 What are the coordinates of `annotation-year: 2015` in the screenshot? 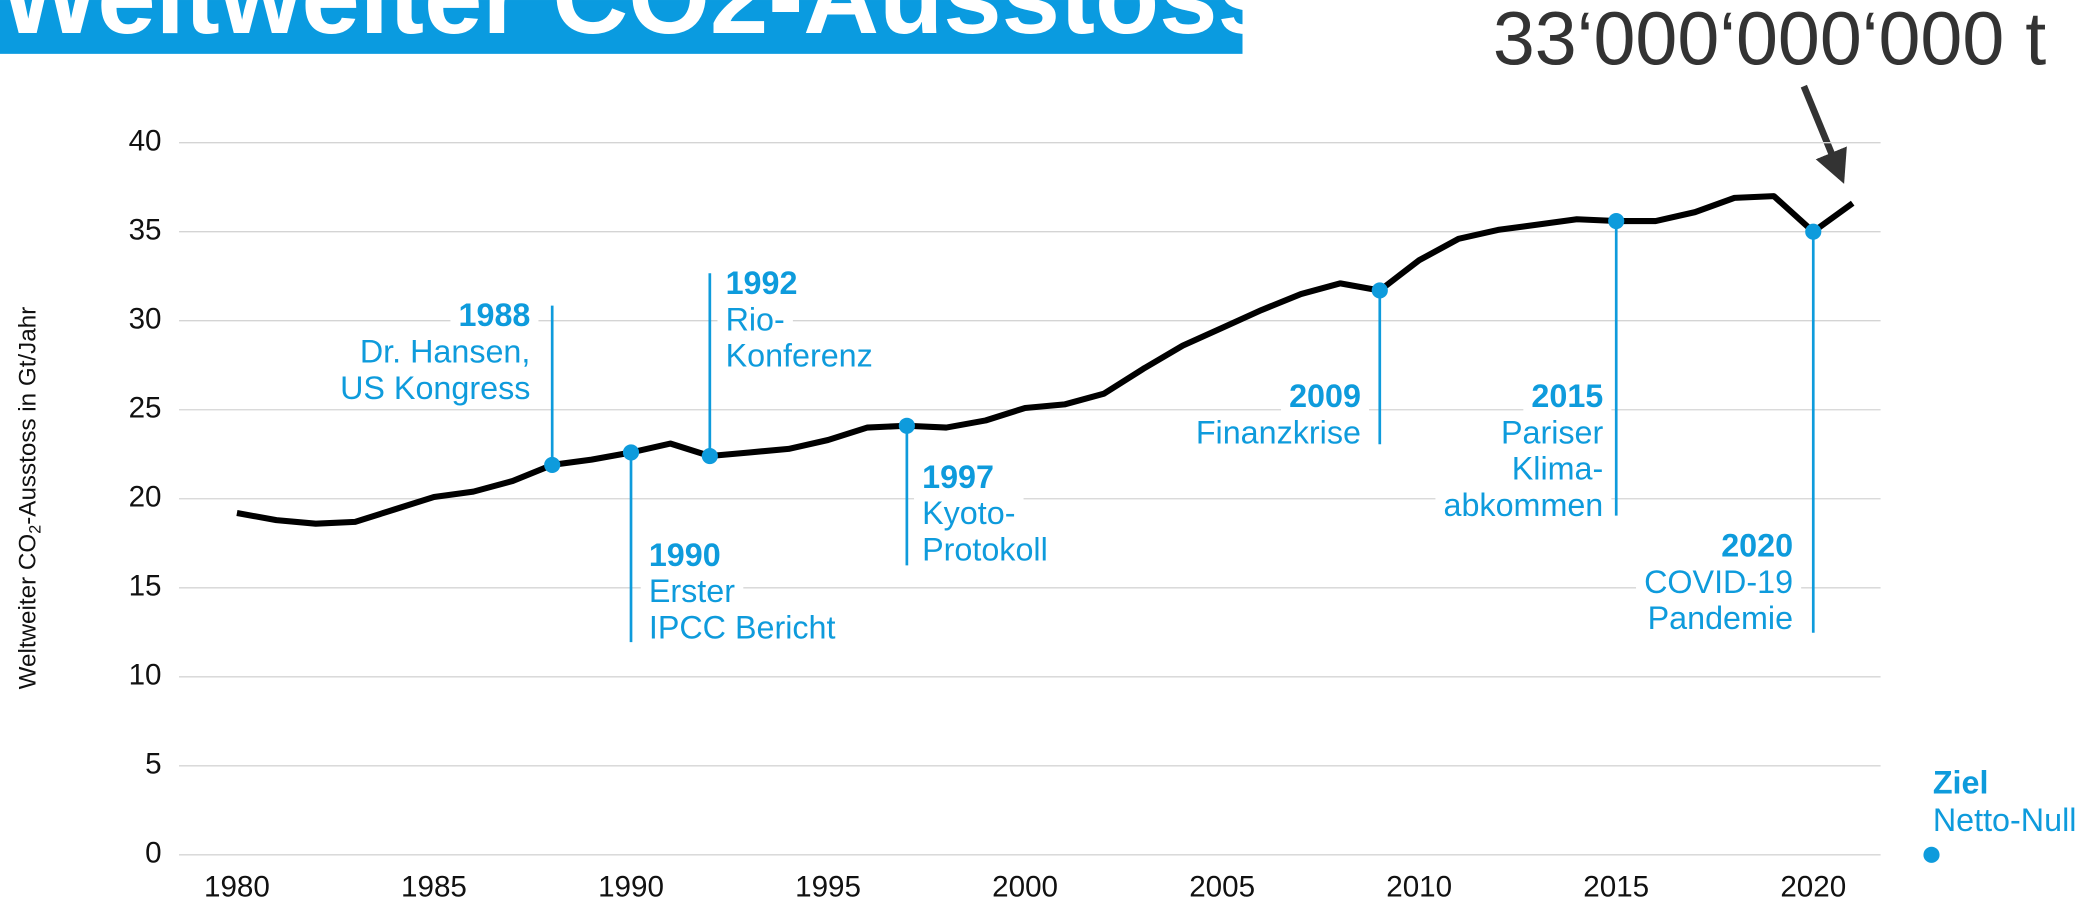 It's located at (1567, 396).